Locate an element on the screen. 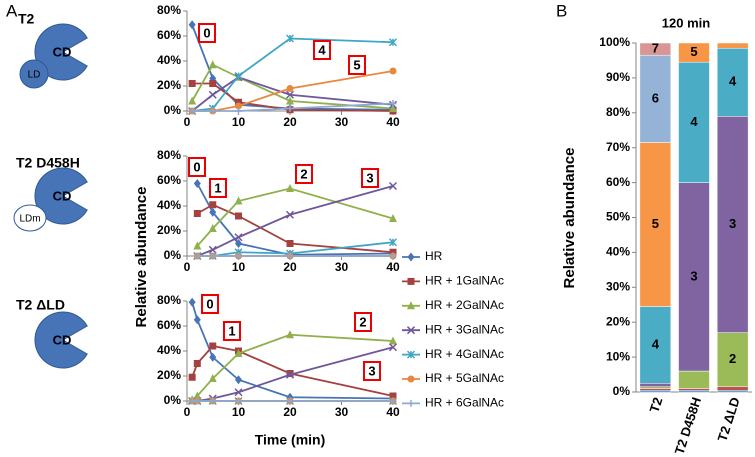  x-tick-label: 10 is located at coordinates (239, 412).